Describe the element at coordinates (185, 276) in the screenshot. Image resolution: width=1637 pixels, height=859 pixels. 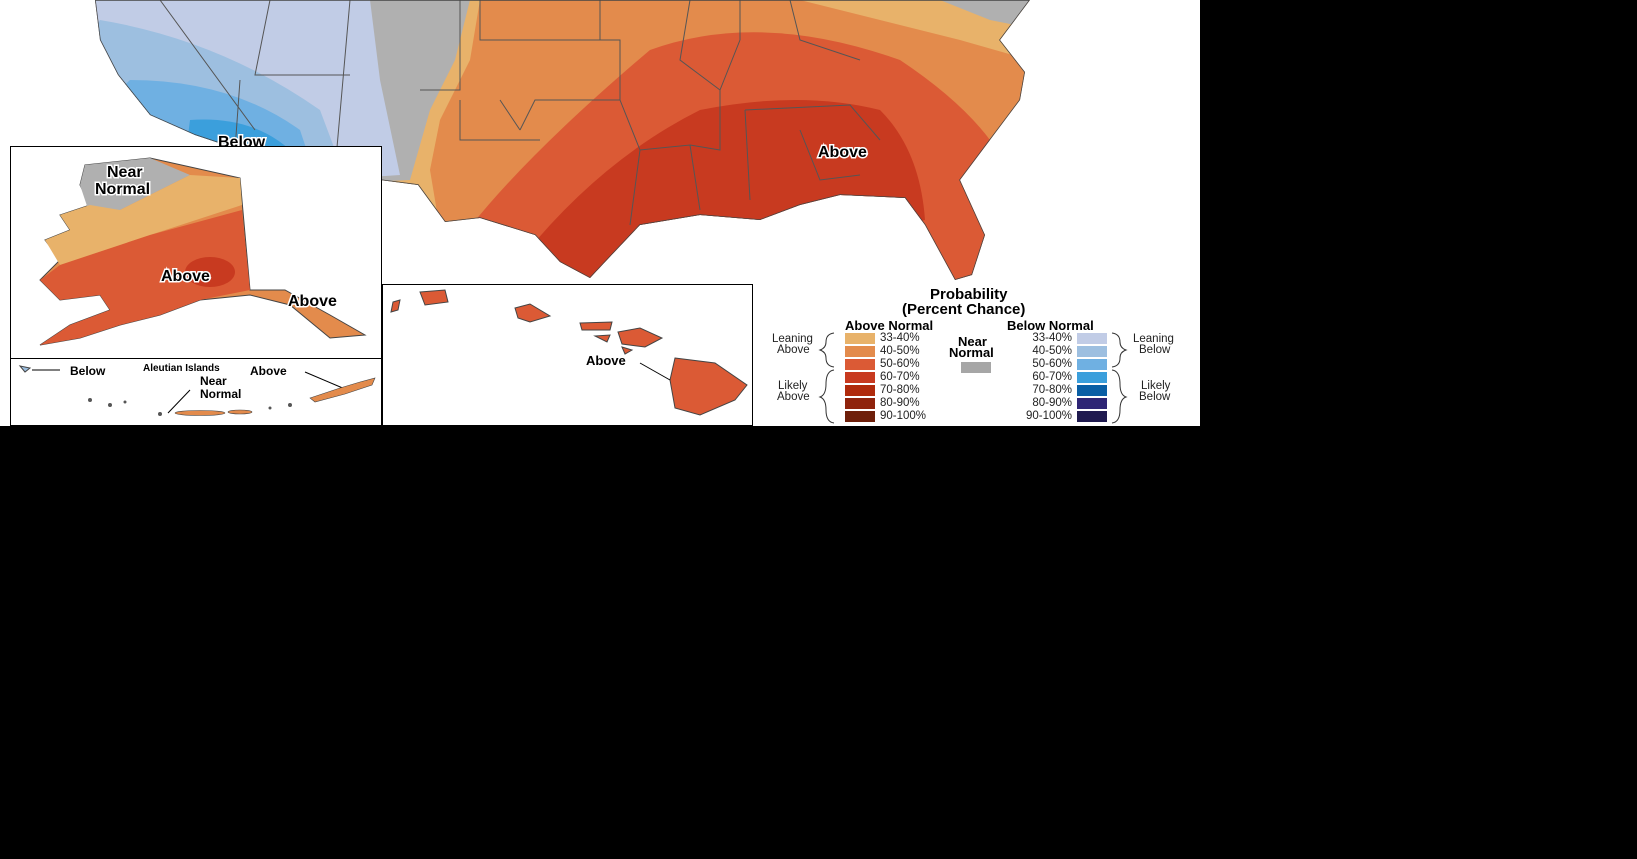
I see `alaska-above-label: Above` at that location.